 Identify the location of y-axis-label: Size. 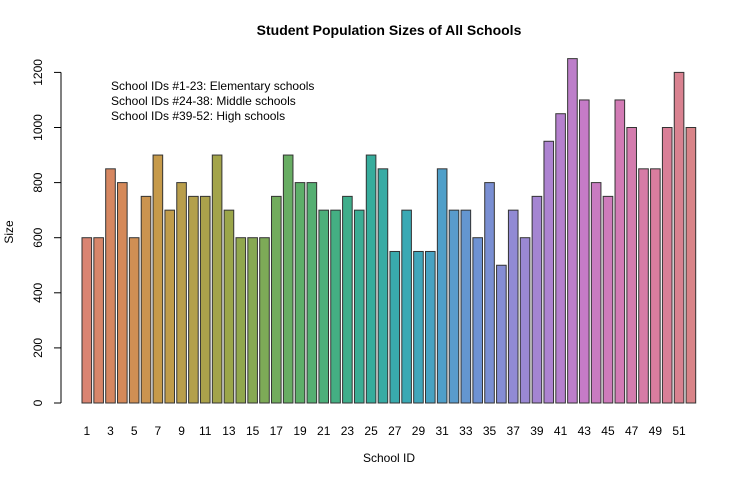
(9, 232).